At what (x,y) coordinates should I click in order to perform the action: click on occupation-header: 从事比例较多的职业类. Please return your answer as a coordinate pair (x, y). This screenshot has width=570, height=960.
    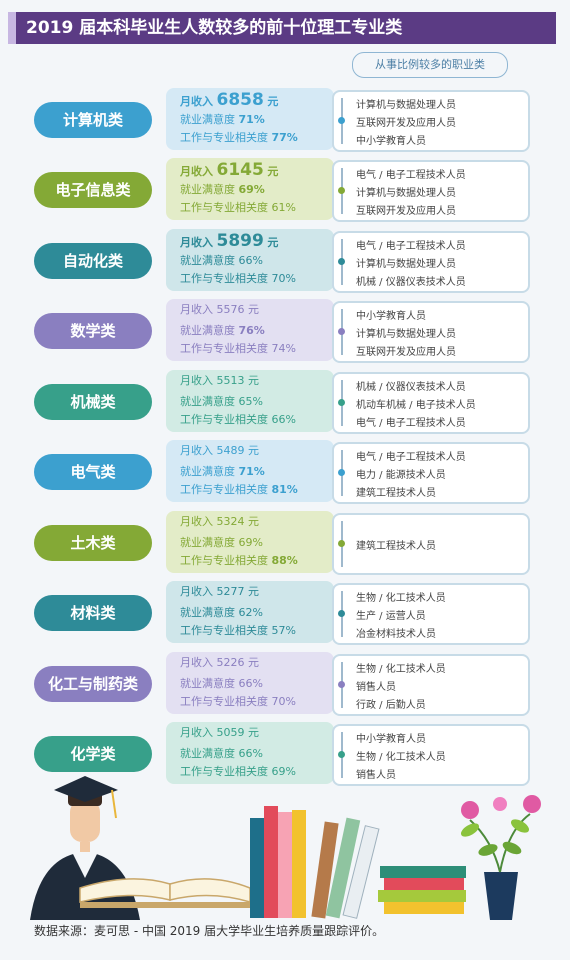
    Looking at the image, I should click on (430, 65).